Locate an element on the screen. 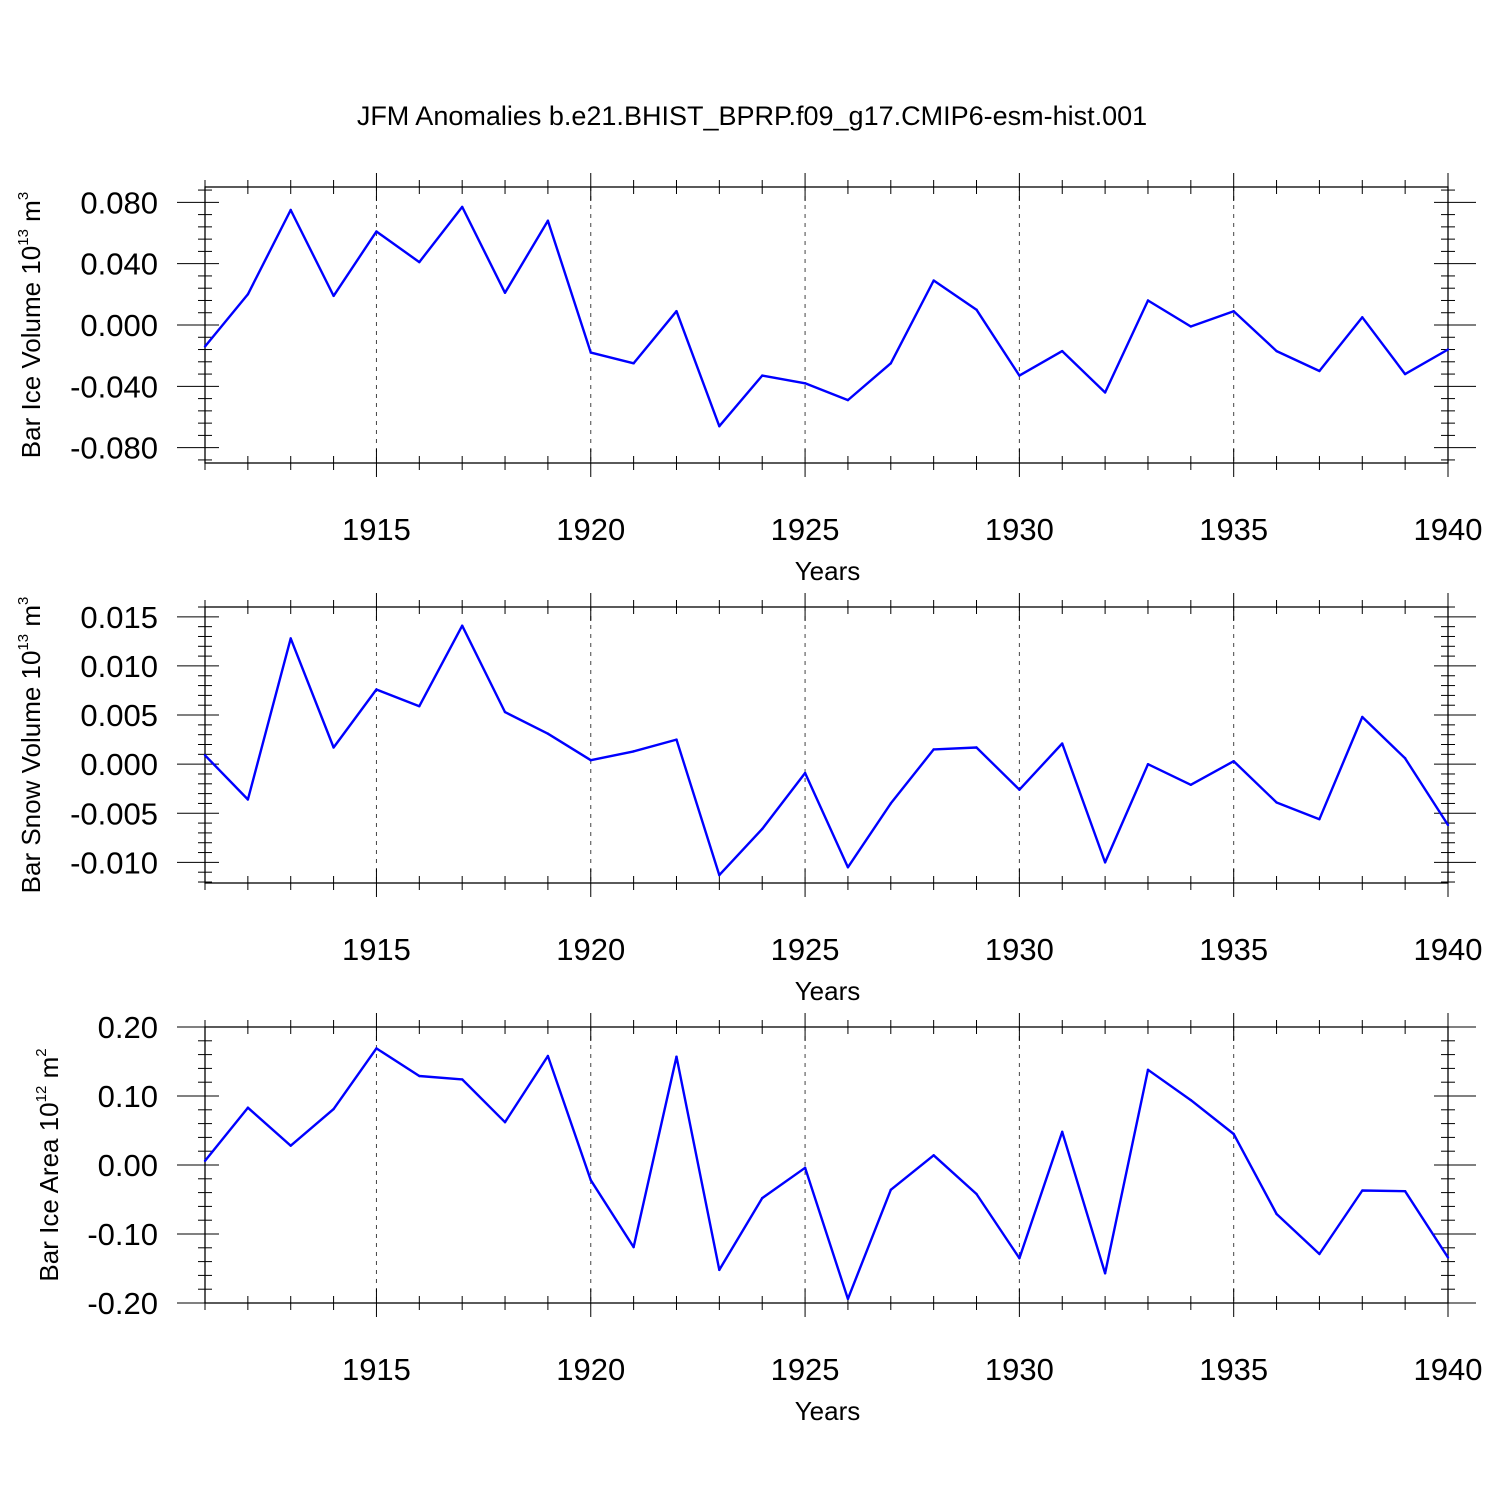  y-tick-label: 0.015 is located at coordinates (119, 617).